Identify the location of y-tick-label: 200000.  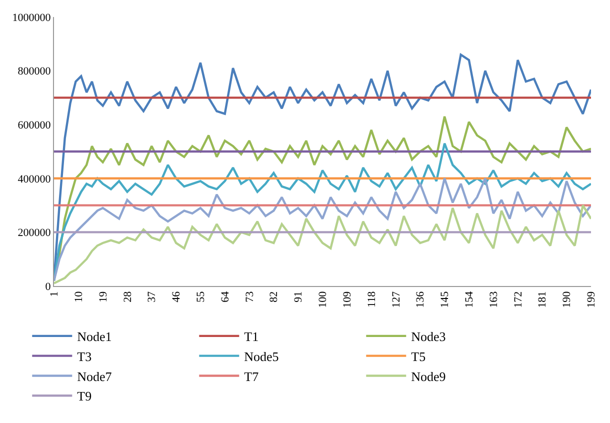
(35, 233).